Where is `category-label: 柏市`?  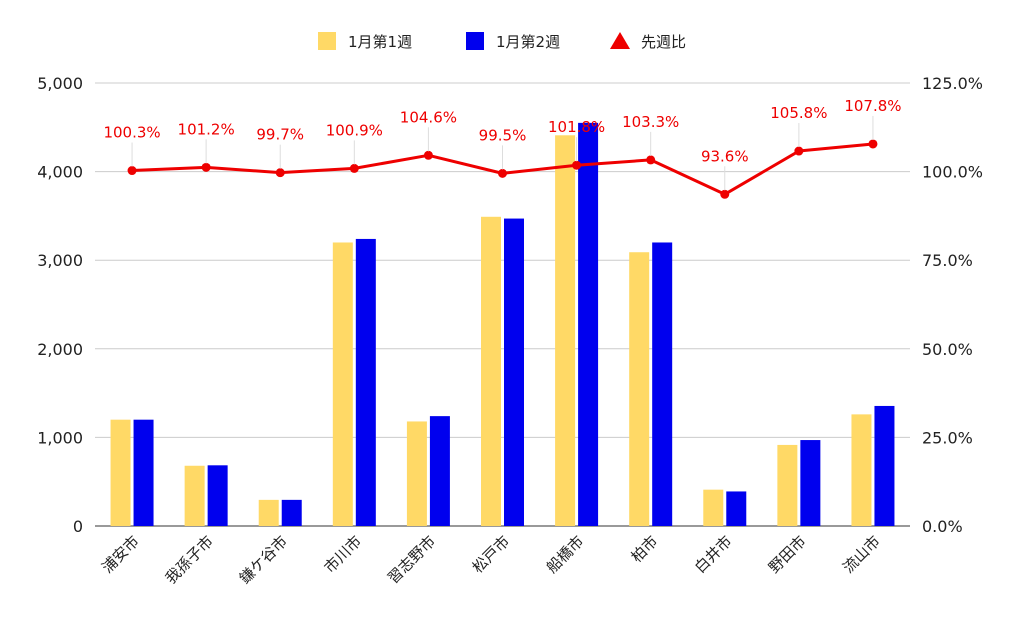
category-label: 柏市 is located at coordinates (645, 549).